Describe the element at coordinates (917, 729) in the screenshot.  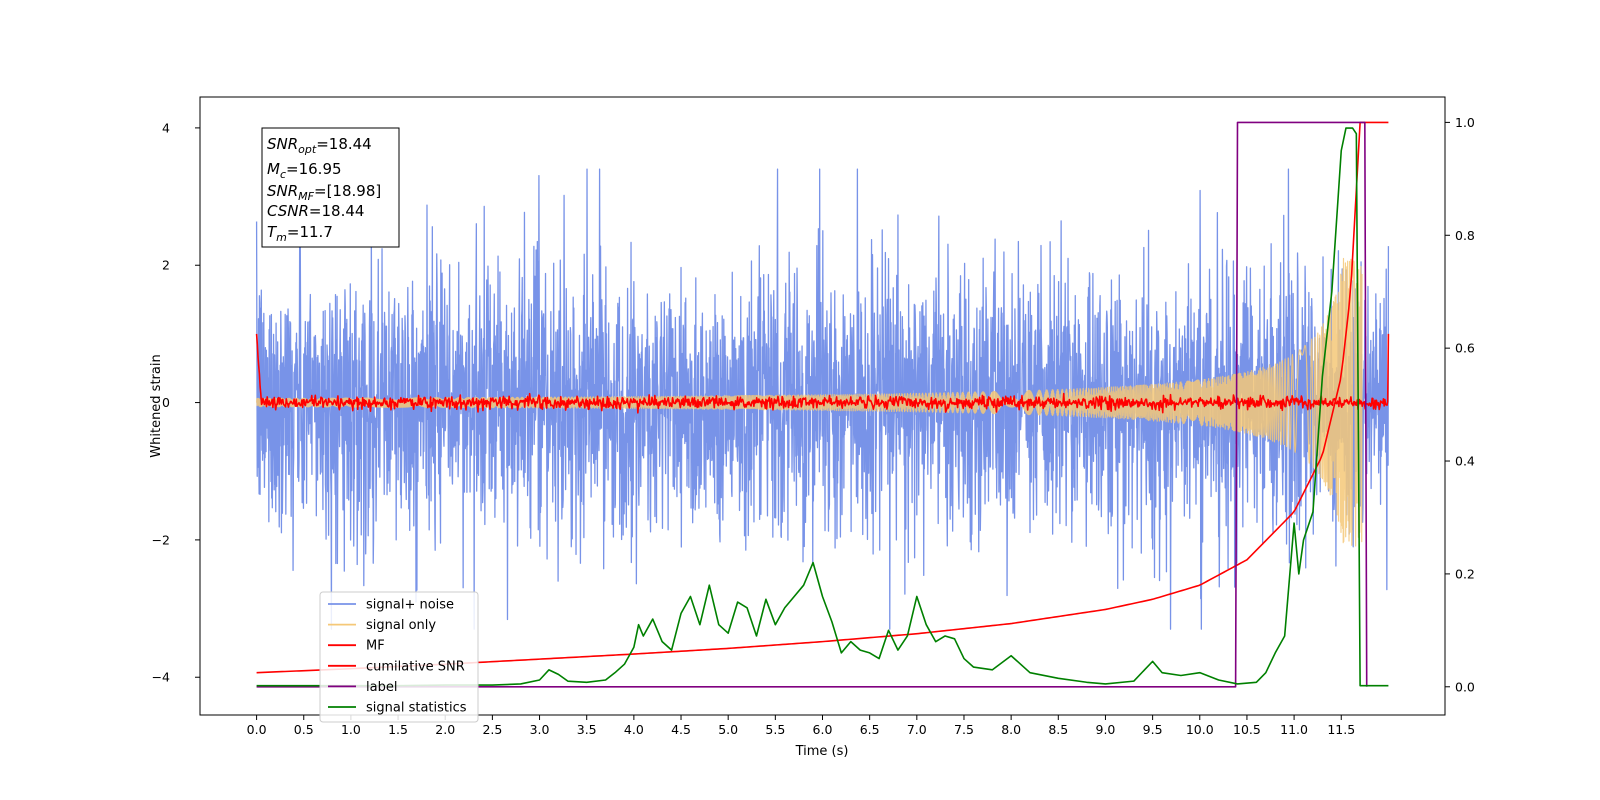
I see `x-tick-label: 7.0` at that location.